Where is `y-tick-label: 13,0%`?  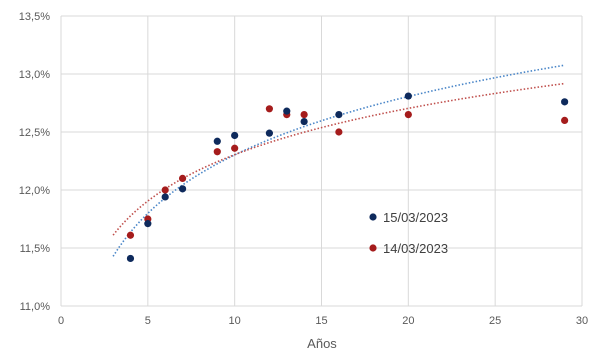
y-tick-label: 13,0% is located at coordinates (34, 75).